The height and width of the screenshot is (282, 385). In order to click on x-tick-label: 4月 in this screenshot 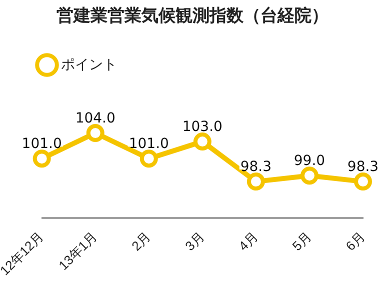, I will do `click(248, 241)`.